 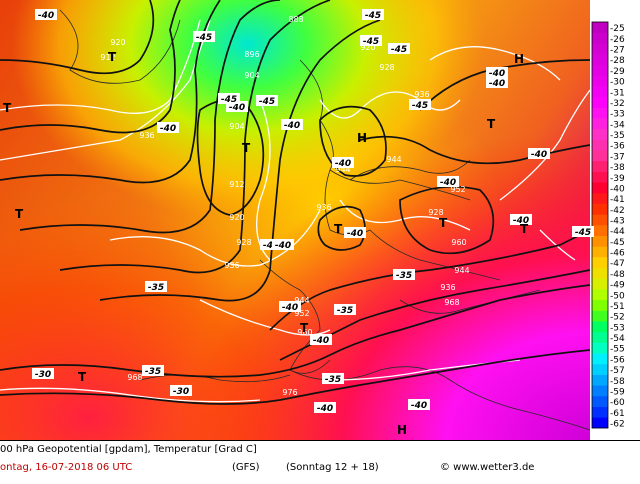 I want to click on legend-label: -39, so click(x=617, y=179).